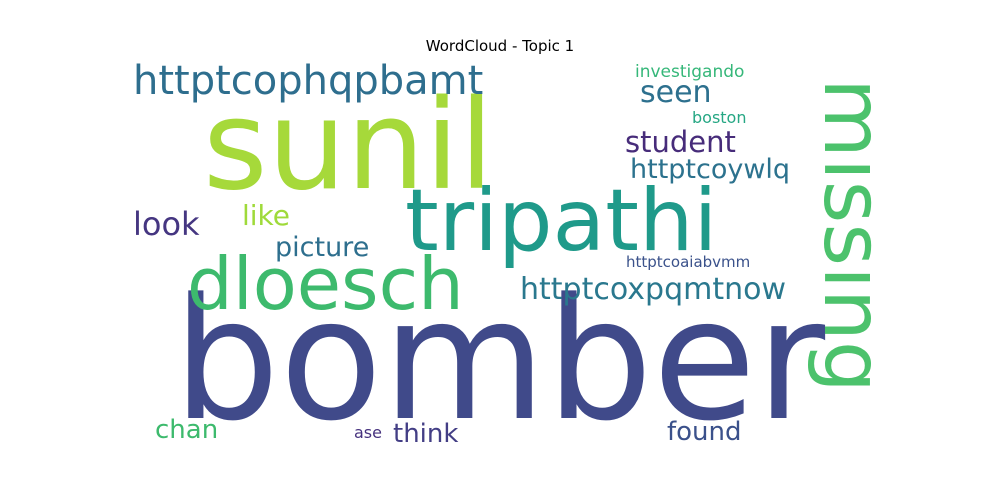 This screenshot has width=1000, height=500. What do you see at coordinates (840, 235) in the screenshot?
I see `word-missing: missing` at bounding box center [840, 235].